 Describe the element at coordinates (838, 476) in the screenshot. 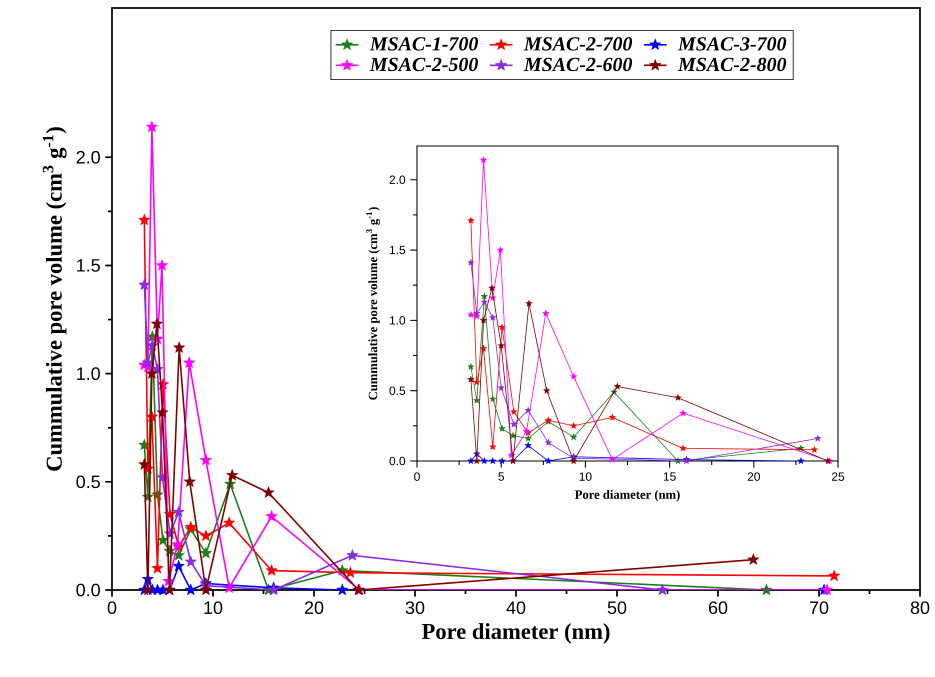

I see `x-tick-label: 25` at that location.